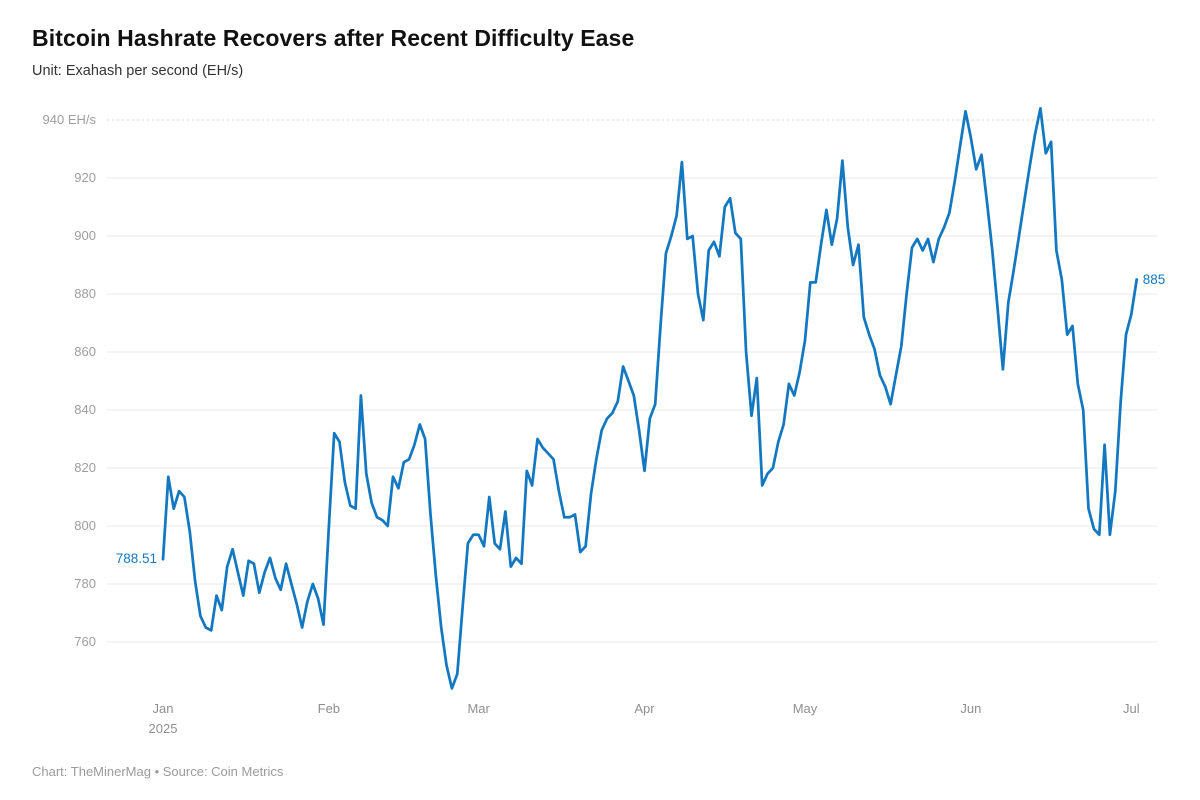 This screenshot has height=800, width=1200. What do you see at coordinates (805, 708) in the screenshot?
I see `x-axis-tick-label: May` at bounding box center [805, 708].